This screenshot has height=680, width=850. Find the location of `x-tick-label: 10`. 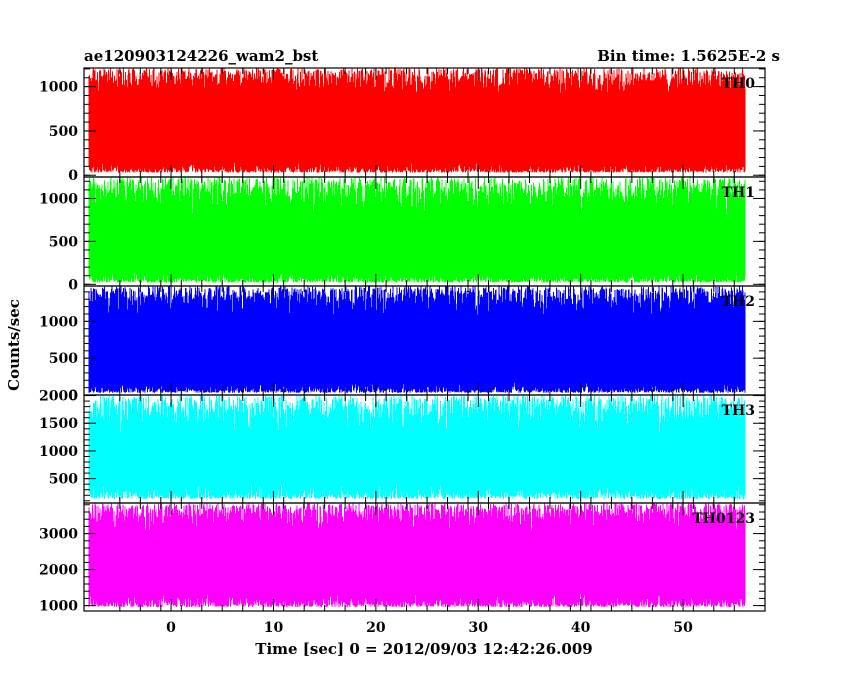

x-tick-label: 10 is located at coordinates (274, 628).